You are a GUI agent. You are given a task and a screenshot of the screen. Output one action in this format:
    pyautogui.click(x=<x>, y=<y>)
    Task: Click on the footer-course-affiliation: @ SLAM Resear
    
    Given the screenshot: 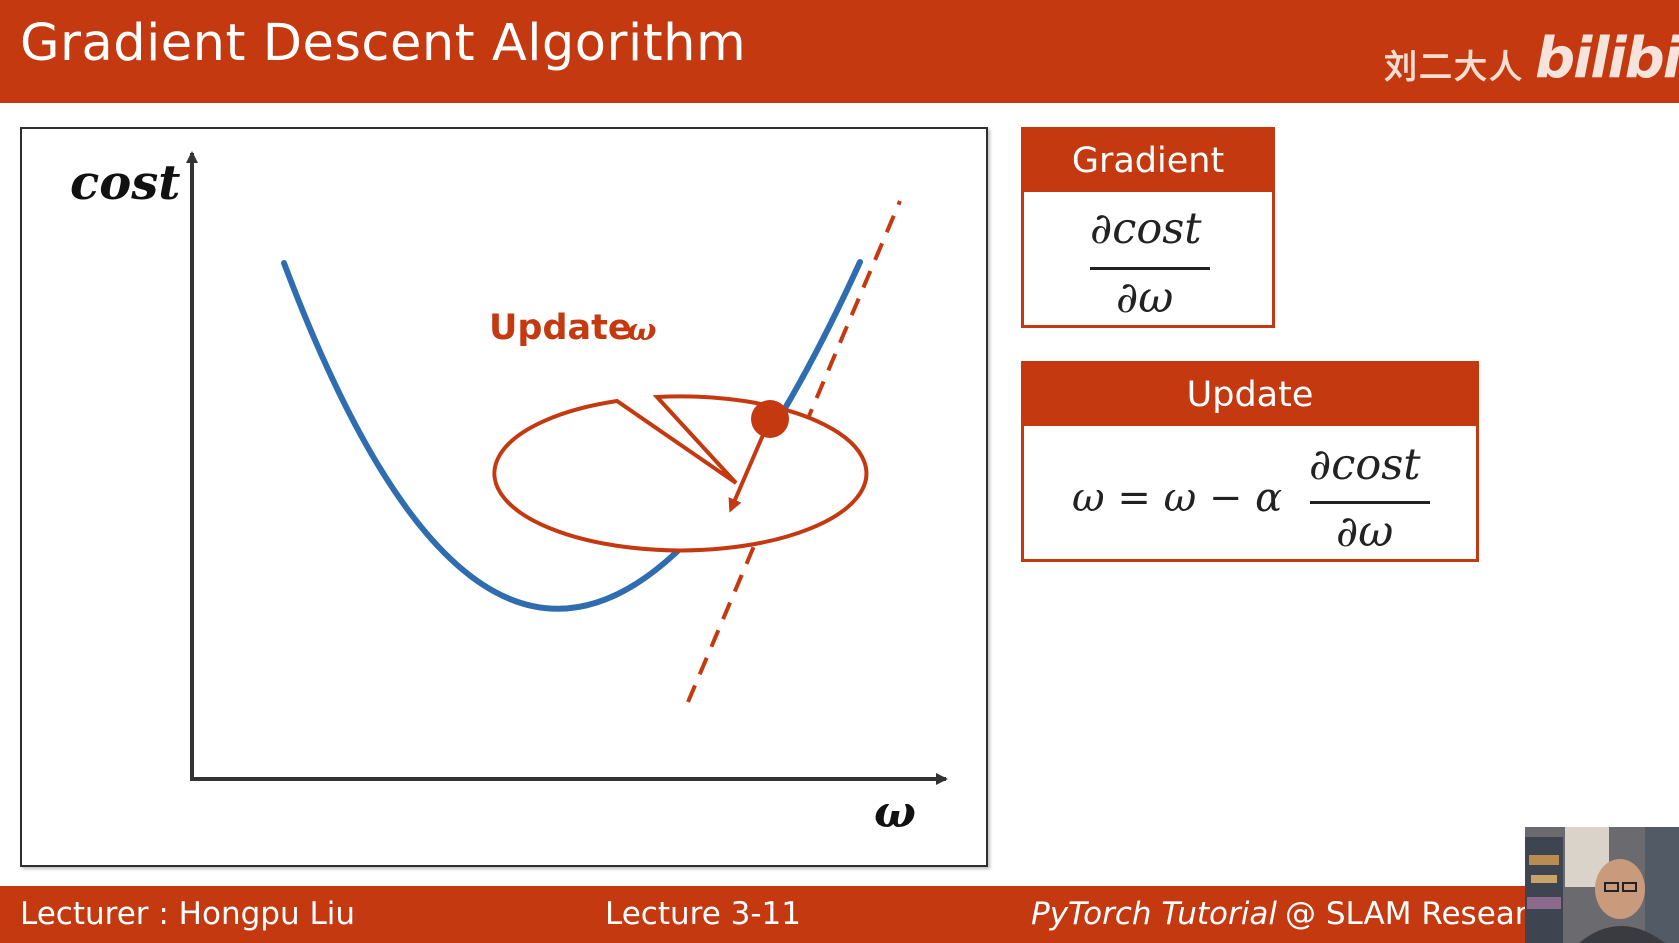 What is the action you would take?
    pyautogui.click(x=1406, y=914)
    